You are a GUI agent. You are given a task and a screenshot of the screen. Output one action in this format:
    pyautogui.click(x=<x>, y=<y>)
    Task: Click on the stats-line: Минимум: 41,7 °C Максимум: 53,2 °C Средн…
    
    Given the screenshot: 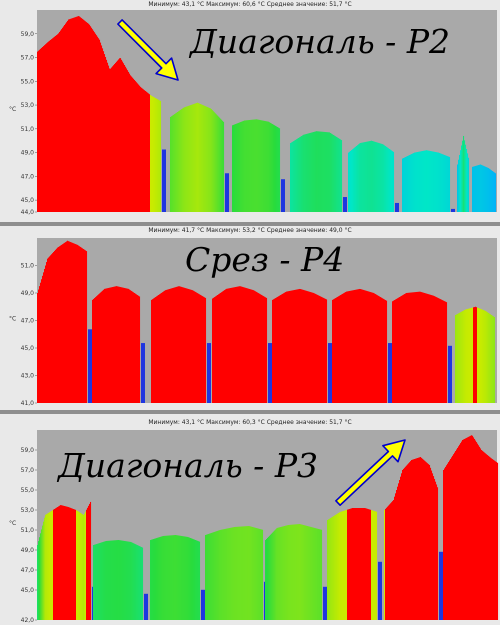 What is the action you would take?
    pyautogui.click(x=250, y=230)
    